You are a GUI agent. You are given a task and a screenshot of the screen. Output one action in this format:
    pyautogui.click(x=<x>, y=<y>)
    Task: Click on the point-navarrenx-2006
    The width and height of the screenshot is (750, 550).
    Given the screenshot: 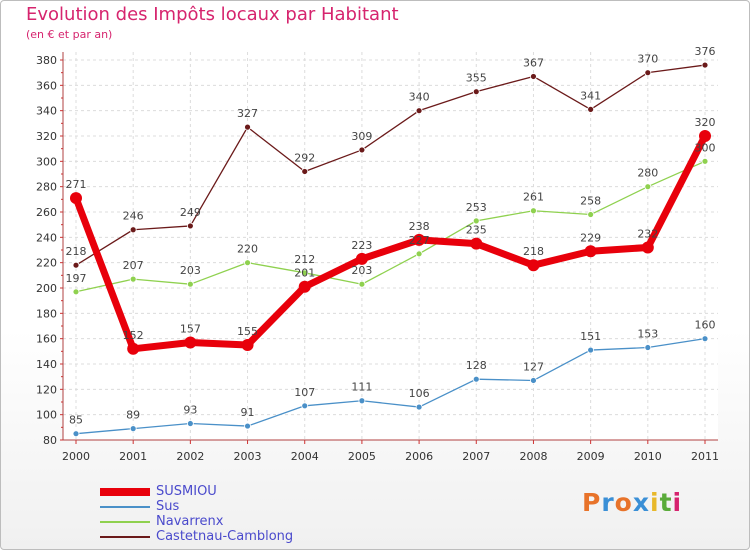 What is the action you would take?
    pyautogui.click(x=419, y=254)
    